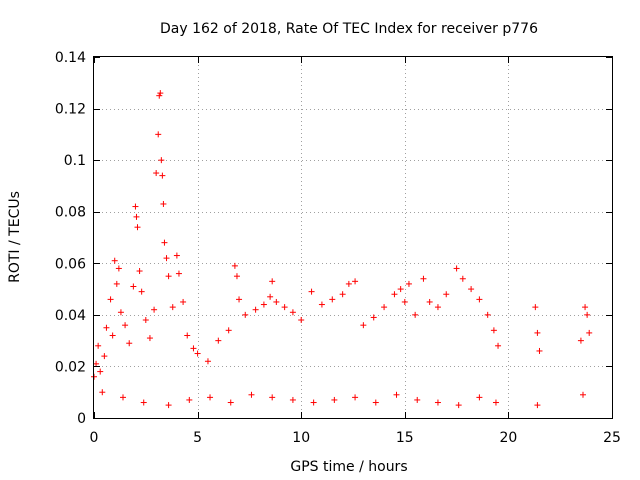 This screenshot has width=640, height=480. What do you see at coordinates (405, 438) in the screenshot?
I see `x-tick-label: 15` at bounding box center [405, 438].